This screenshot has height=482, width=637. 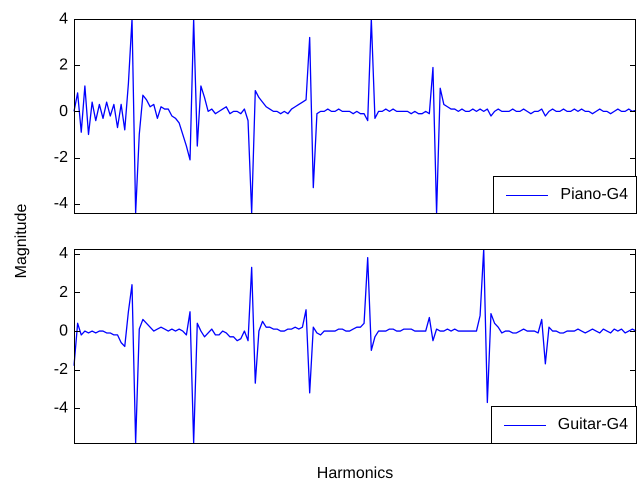 I want to click on x-axis-title: Harmonics, so click(x=355, y=473).